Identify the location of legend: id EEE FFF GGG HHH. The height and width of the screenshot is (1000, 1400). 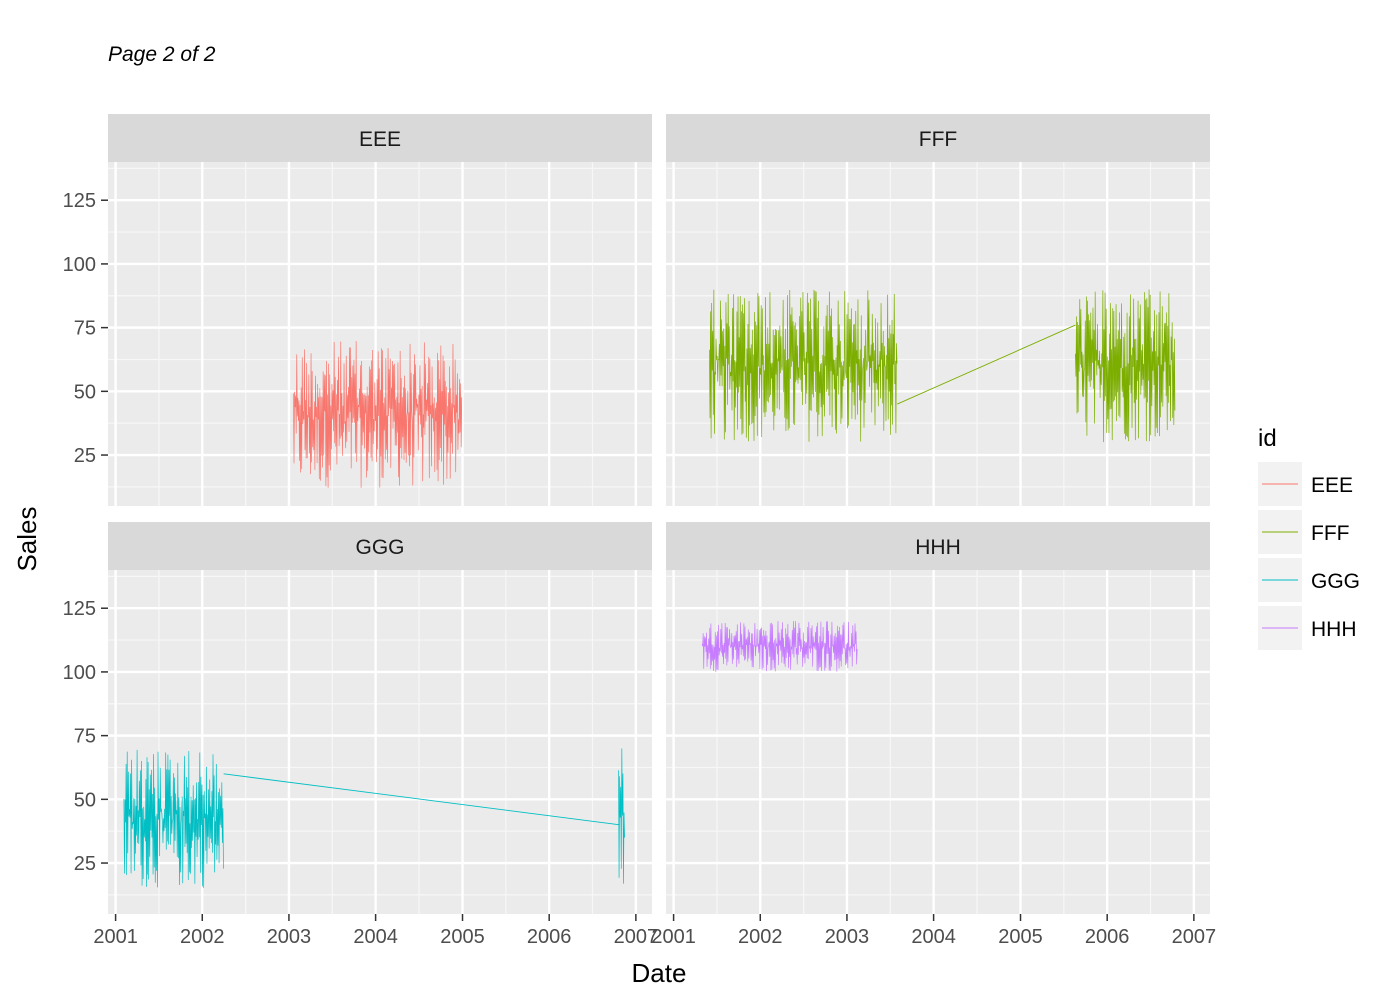
(1309, 537).